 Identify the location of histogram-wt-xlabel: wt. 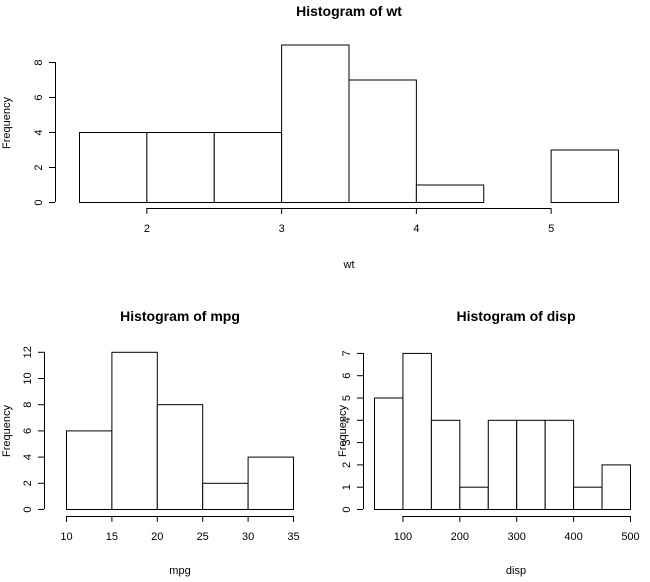
(349, 265).